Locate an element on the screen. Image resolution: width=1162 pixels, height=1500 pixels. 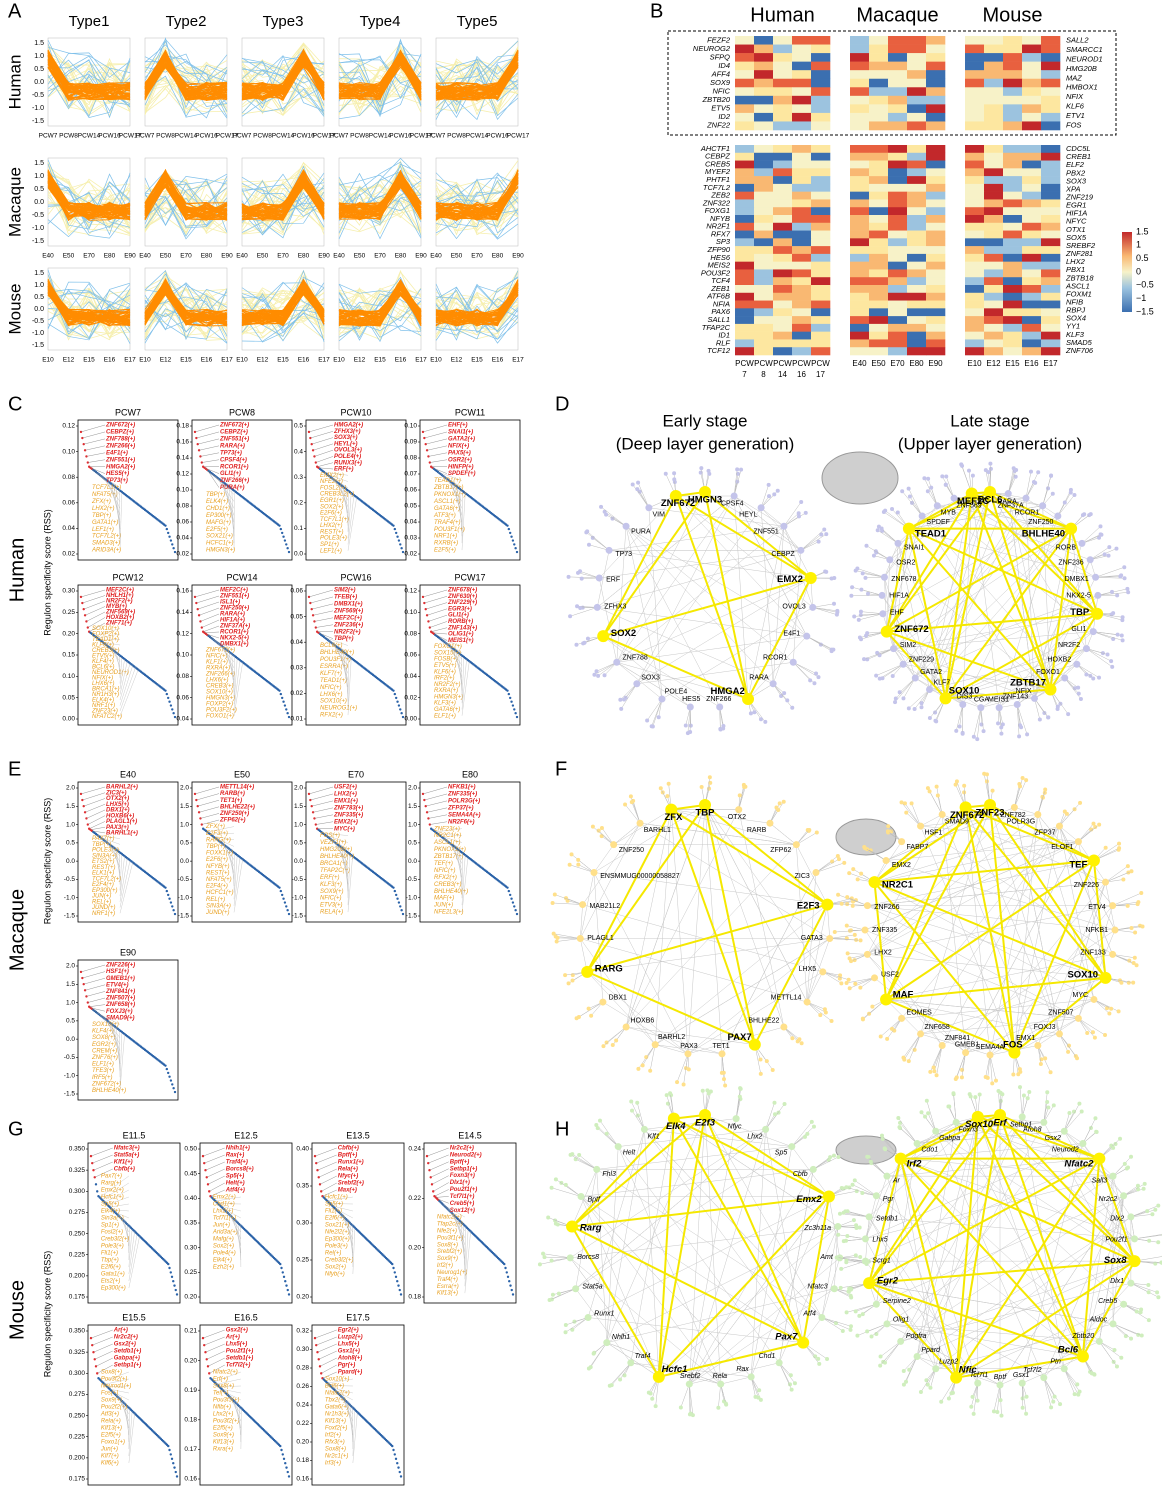
x-tick-label: E17 is located at coordinates (227, 360).